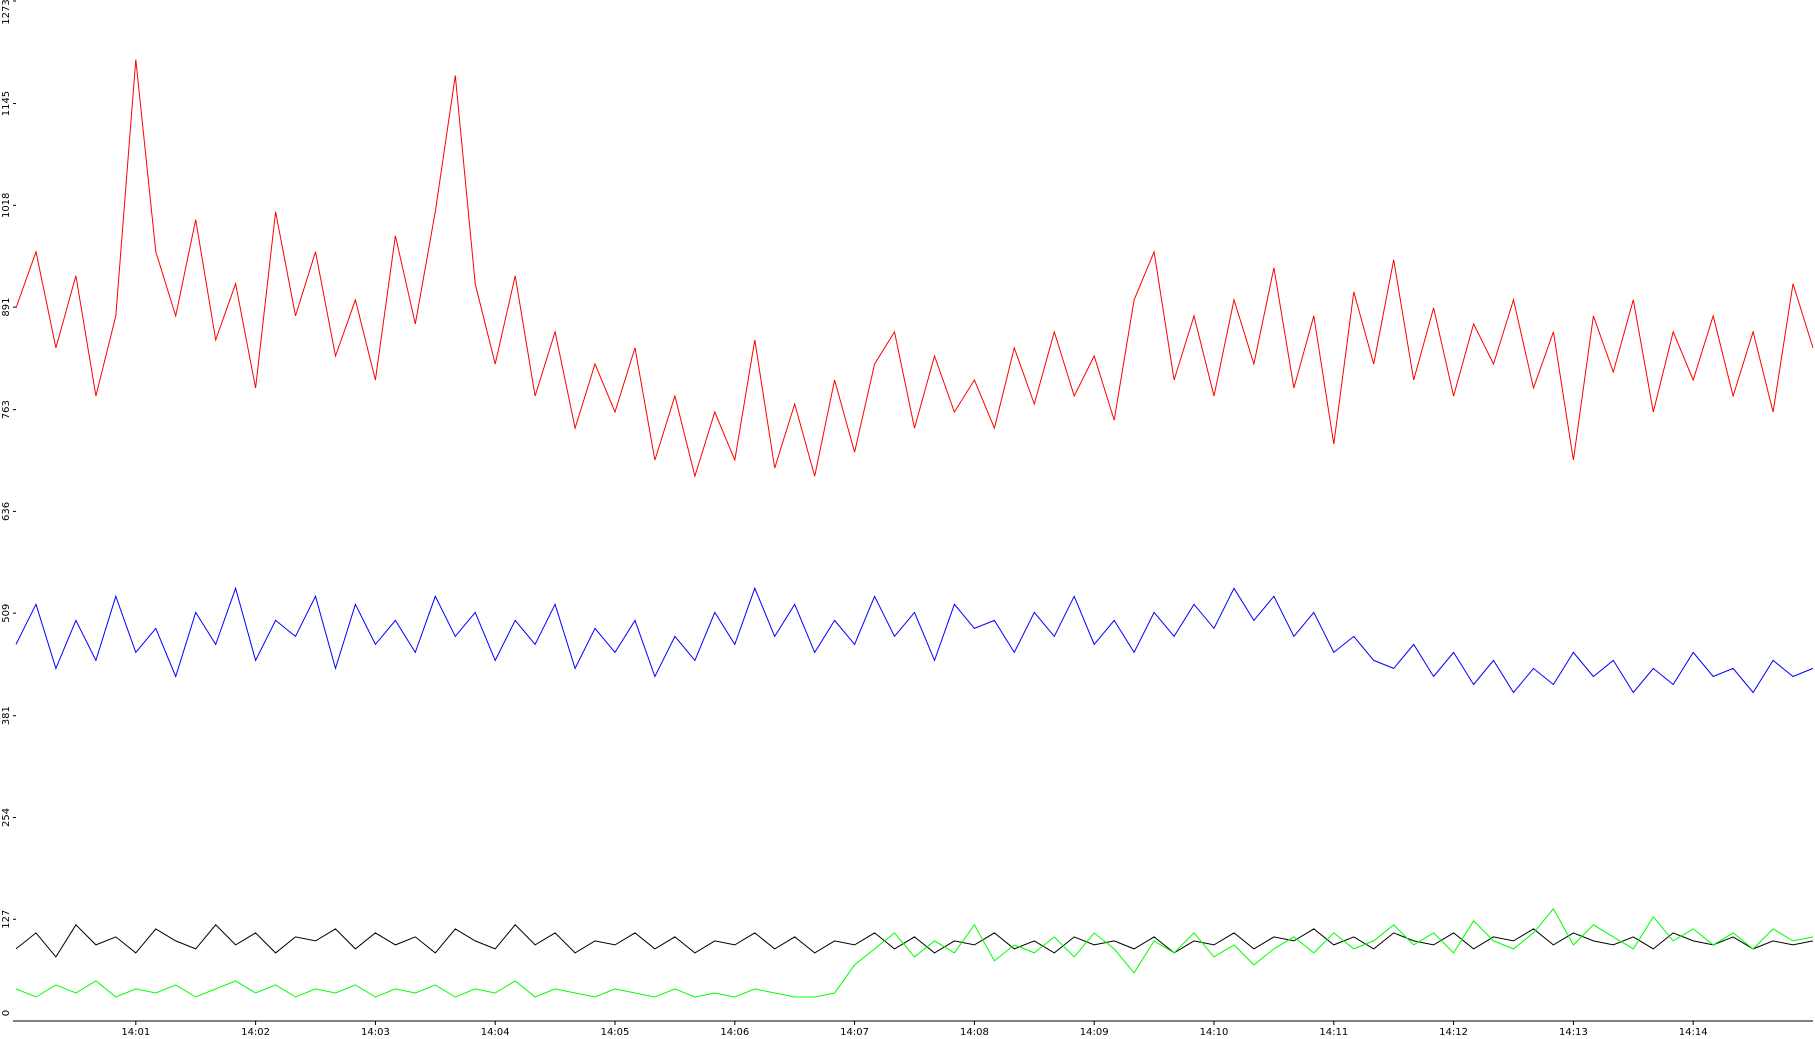  What do you see at coordinates (255, 1032) in the screenshot?
I see `x-tick-label: 14:02` at bounding box center [255, 1032].